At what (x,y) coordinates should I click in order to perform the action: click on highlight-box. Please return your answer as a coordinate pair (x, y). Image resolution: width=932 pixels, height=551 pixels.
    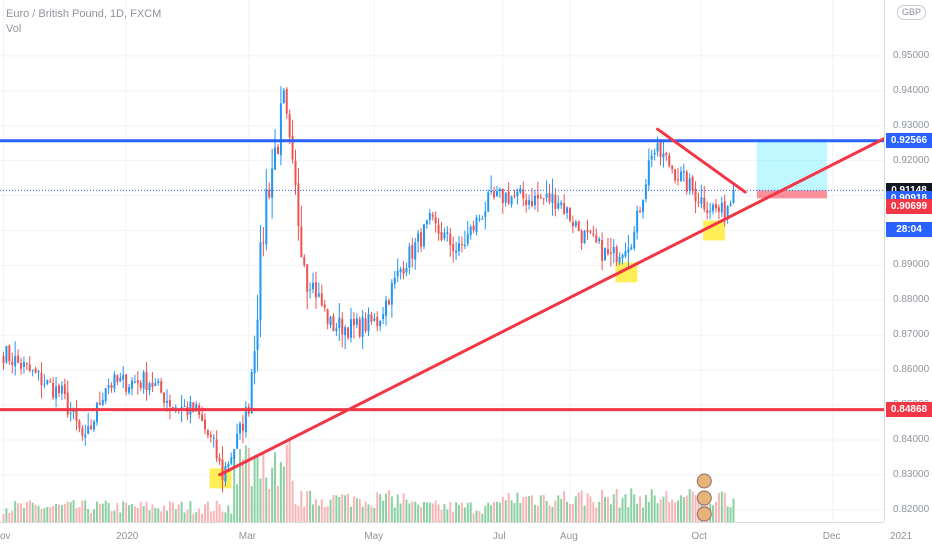
    Looking at the image, I should click on (714, 230).